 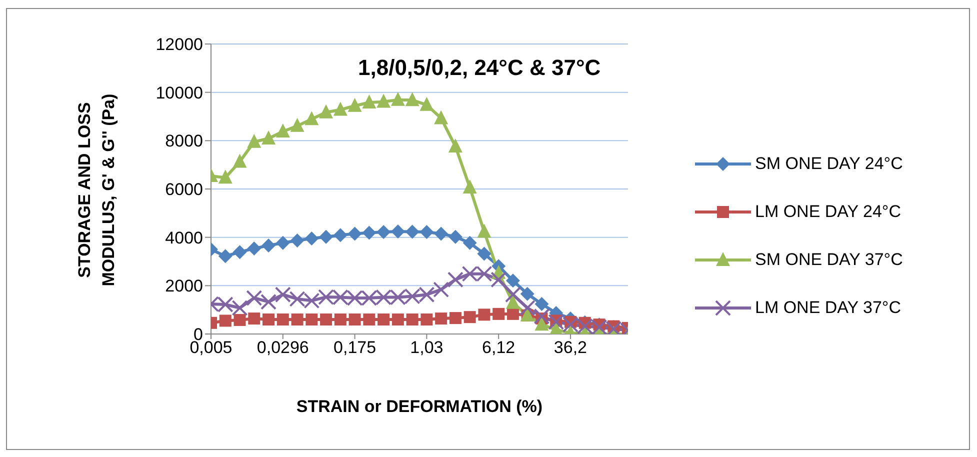 I want to click on y-tick-label: 10000, so click(x=179, y=92).